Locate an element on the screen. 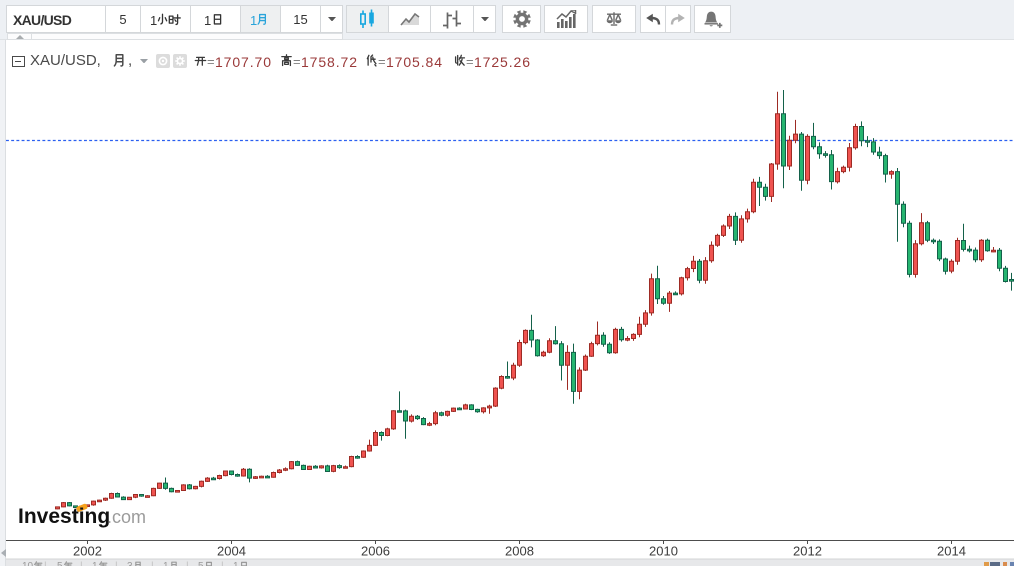 This screenshot has height=566, width=1014. svg-text: .com is located at coordinates (126, 517).